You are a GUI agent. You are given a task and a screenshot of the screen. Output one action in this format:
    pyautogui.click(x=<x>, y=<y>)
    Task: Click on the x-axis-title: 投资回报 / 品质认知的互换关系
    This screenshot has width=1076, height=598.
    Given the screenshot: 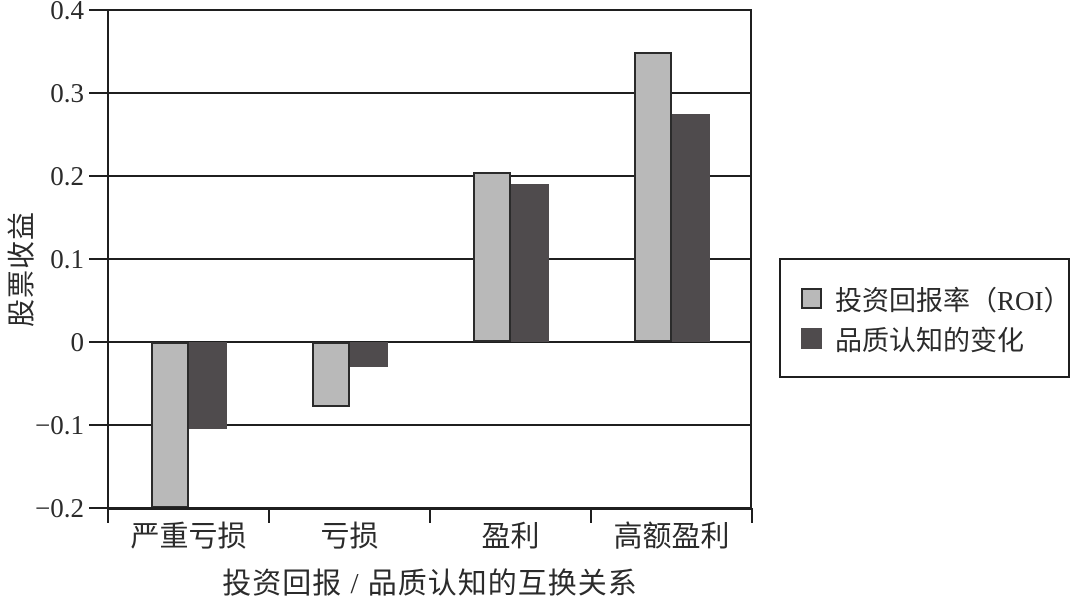 What is the action you would take?
    pyautogui.click(x=430, y=583)
    